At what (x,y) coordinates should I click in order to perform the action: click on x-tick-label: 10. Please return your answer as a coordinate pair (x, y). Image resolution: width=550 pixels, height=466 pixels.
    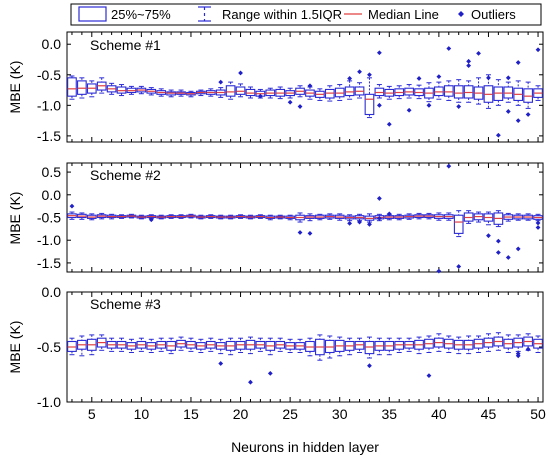
    Looking at the image, I should click on (142, 414).